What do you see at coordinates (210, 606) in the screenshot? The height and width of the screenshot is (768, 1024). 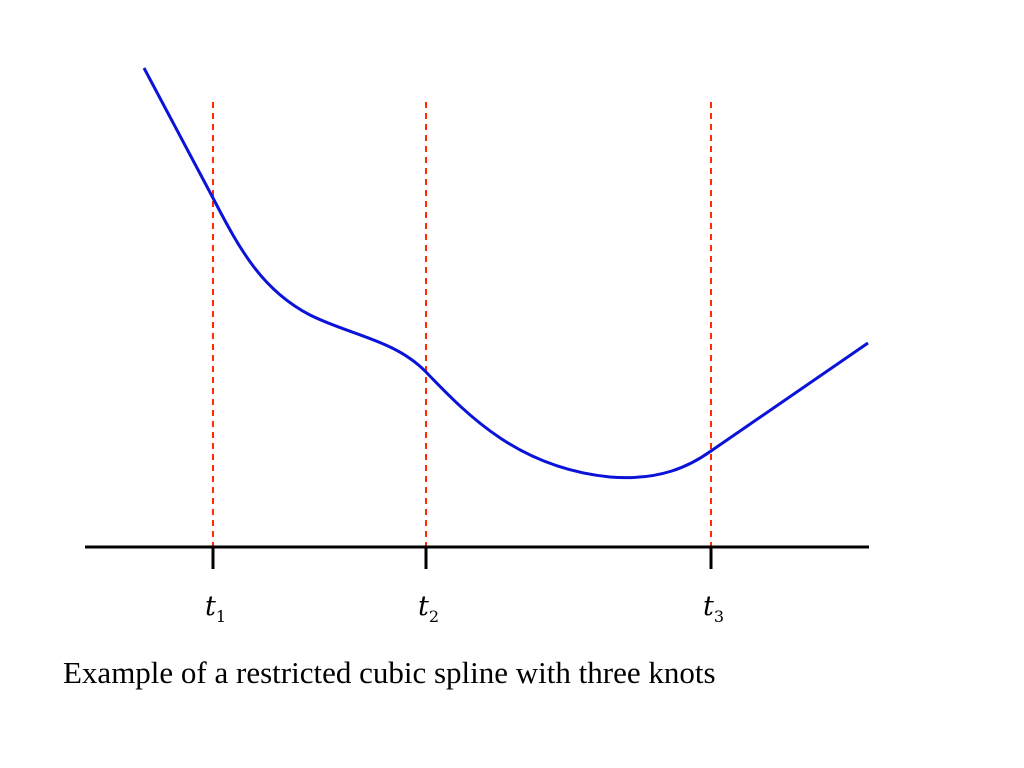 I see `knot-symbol-1: t` at bounding box center [210, 606].